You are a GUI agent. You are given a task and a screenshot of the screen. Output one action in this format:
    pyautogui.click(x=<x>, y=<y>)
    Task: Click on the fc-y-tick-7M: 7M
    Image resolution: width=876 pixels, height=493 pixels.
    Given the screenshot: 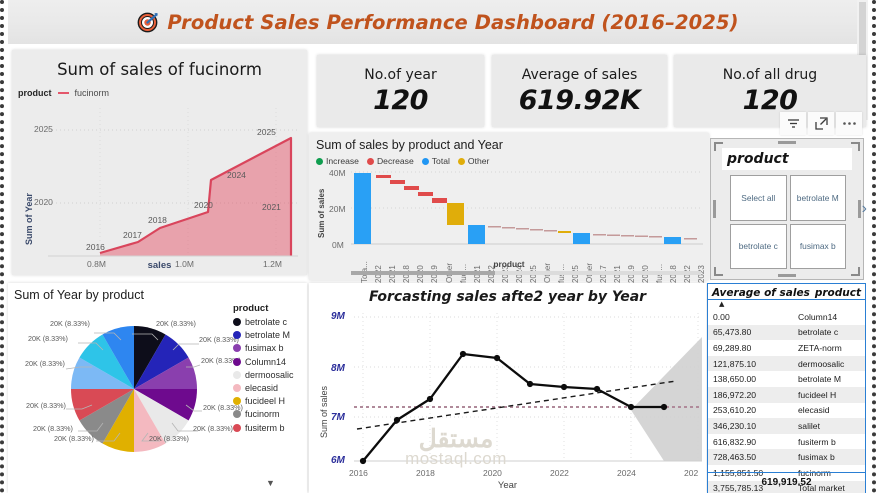 What is the action you would take?
    pyautogui.click(x=338, y=417)
    